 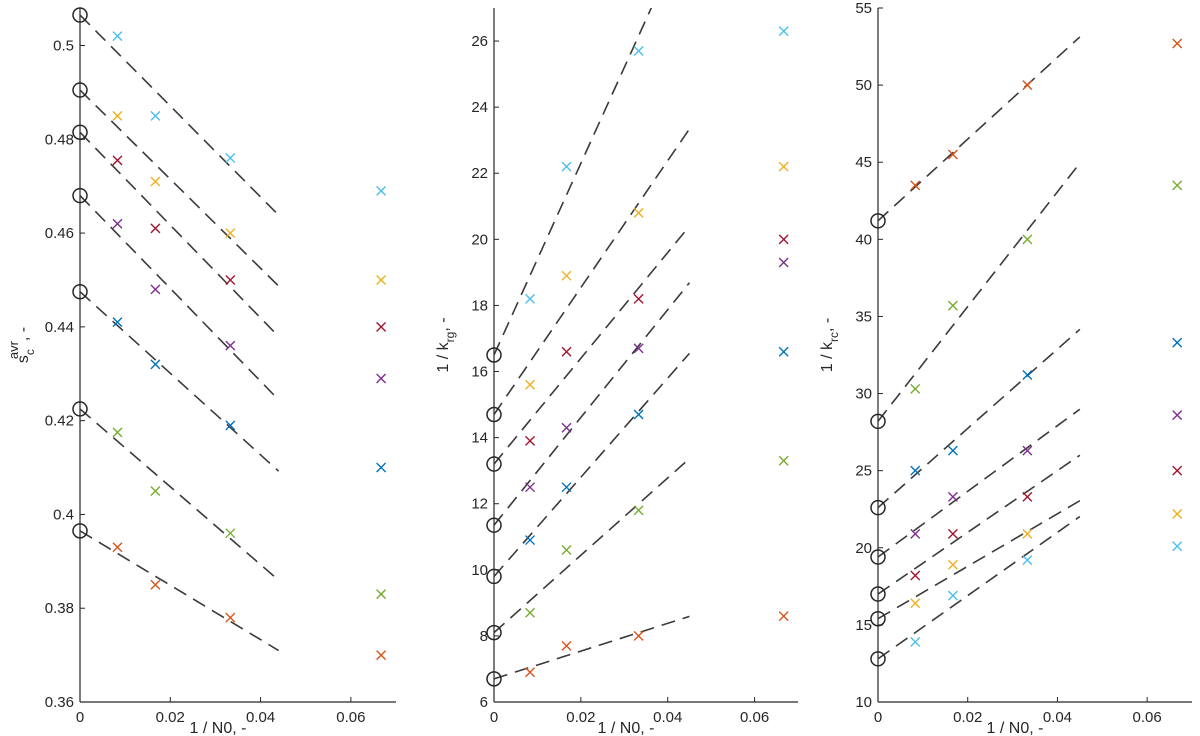 What do you see at coordinates (754, 717) in the screenshot?
I see `x-tick-label: 0.06` at bounding box center [754, 717].